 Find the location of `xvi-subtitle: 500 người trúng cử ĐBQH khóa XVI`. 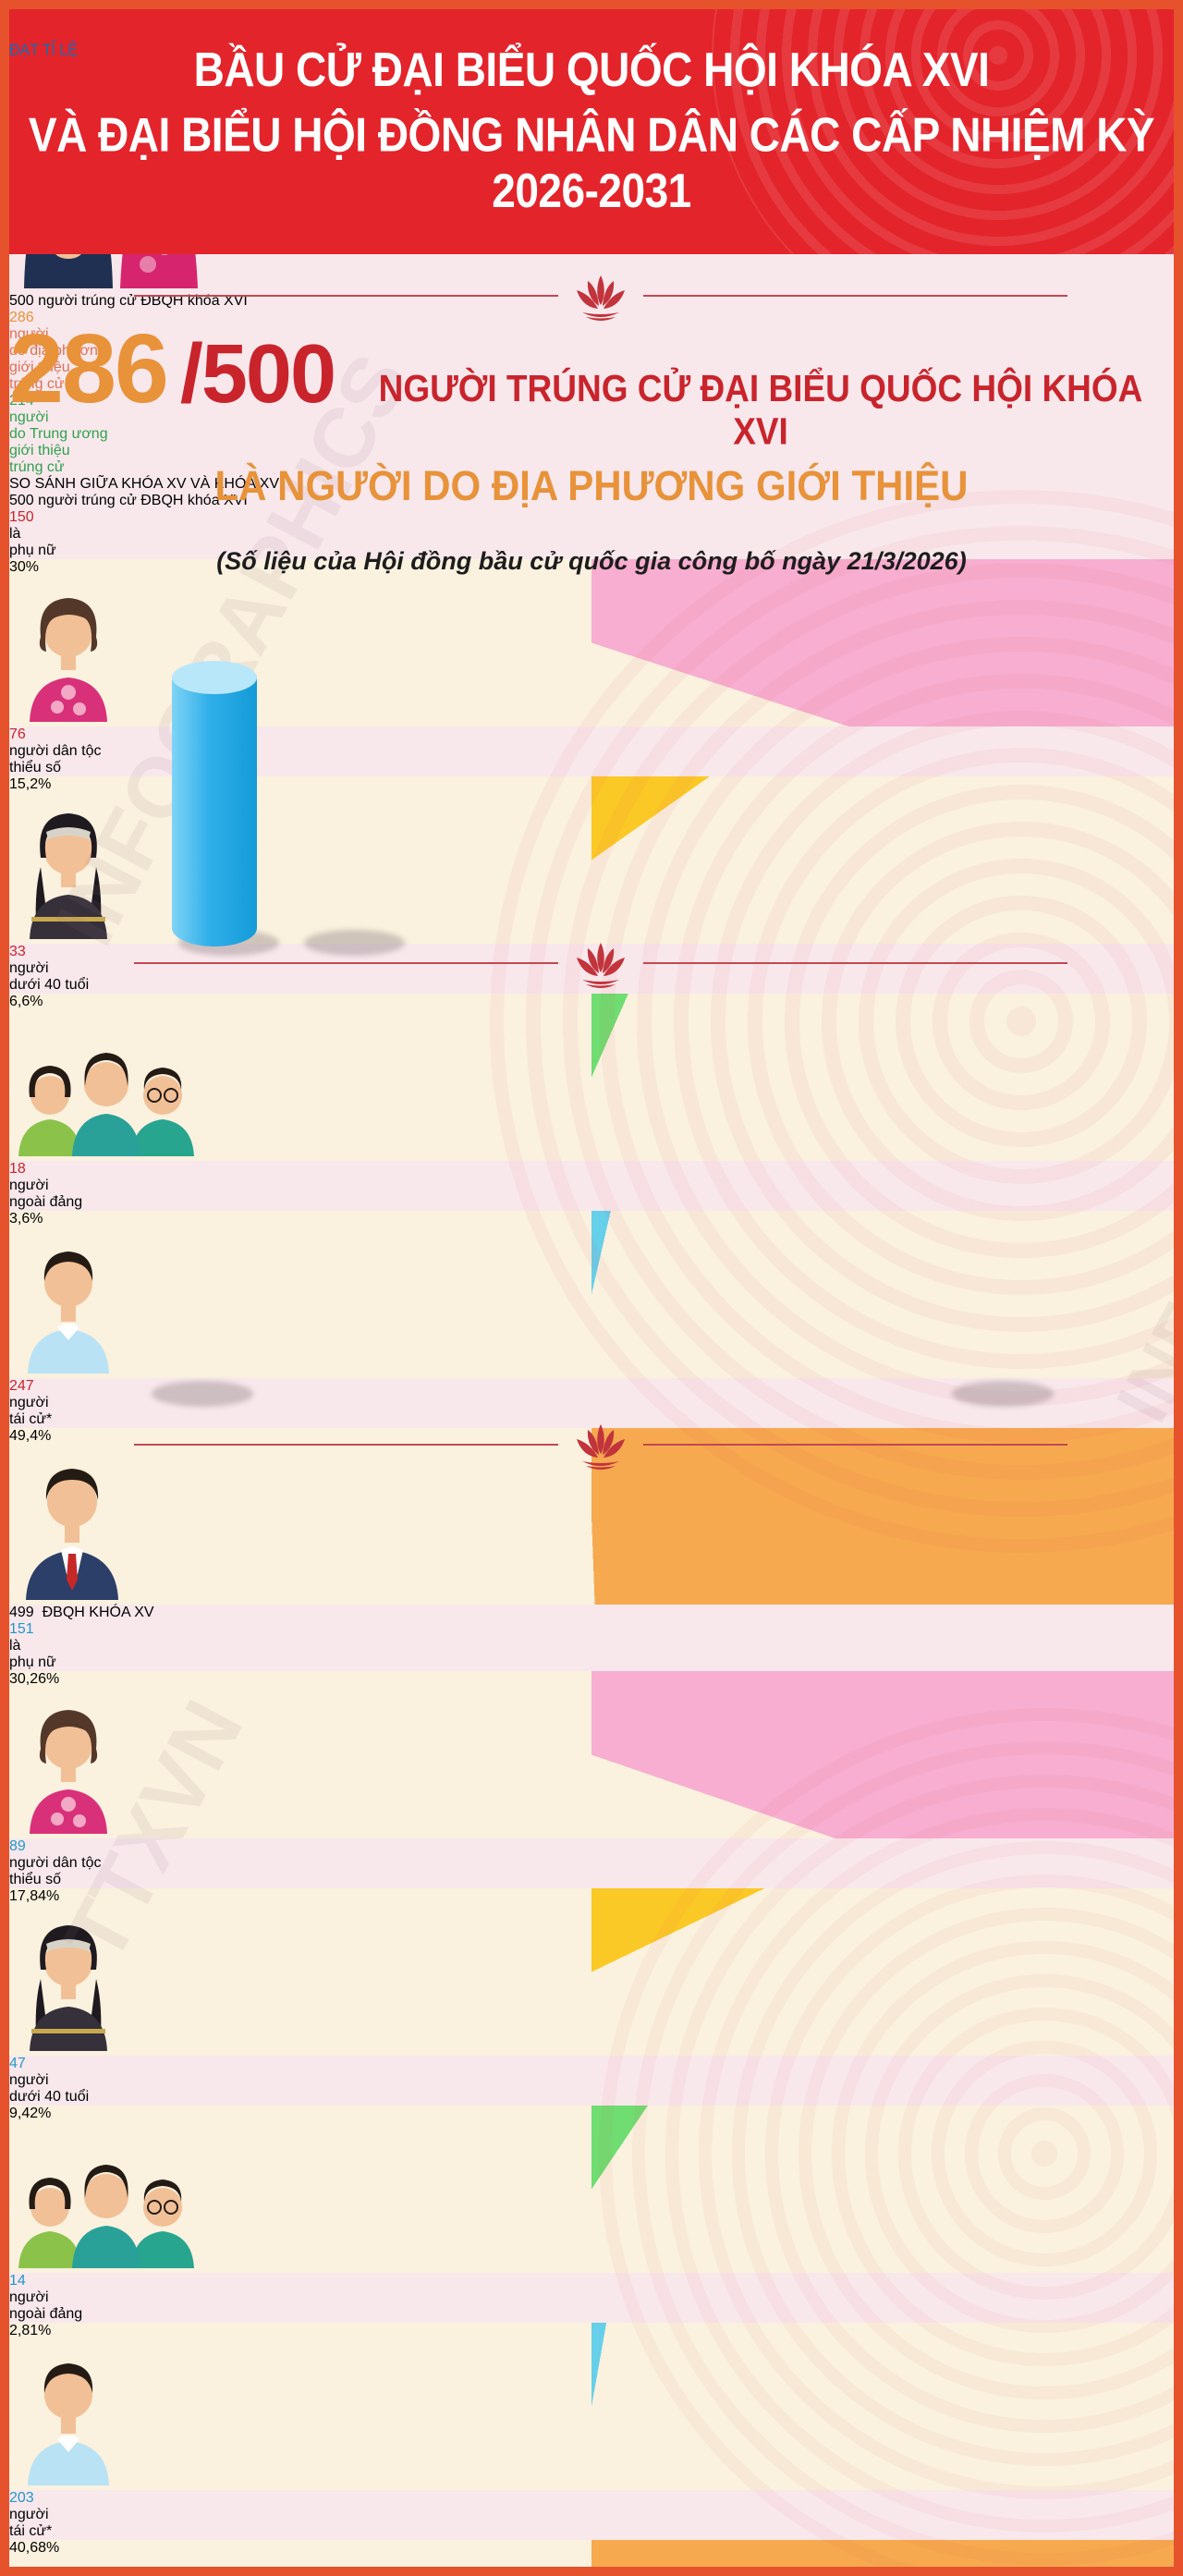

xvi-subtitle: 500 người trúng cử ĐBQH khóa XVI is located at coordinates (592, 501).